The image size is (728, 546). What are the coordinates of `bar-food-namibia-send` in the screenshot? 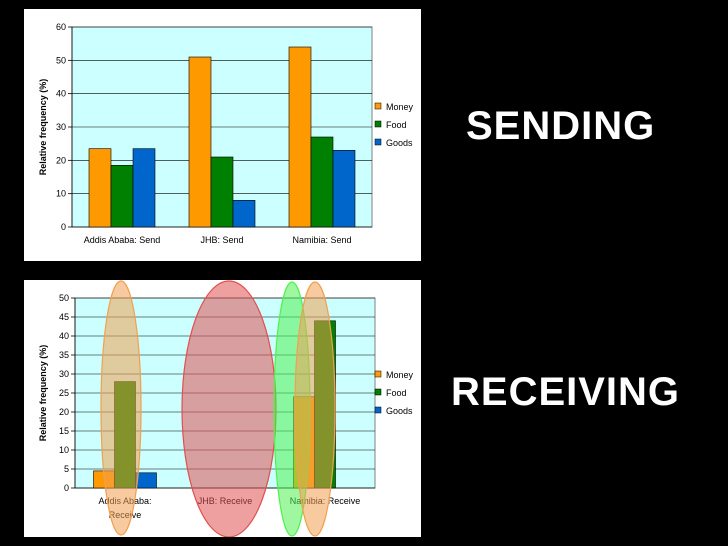 It's located at (322, 182).